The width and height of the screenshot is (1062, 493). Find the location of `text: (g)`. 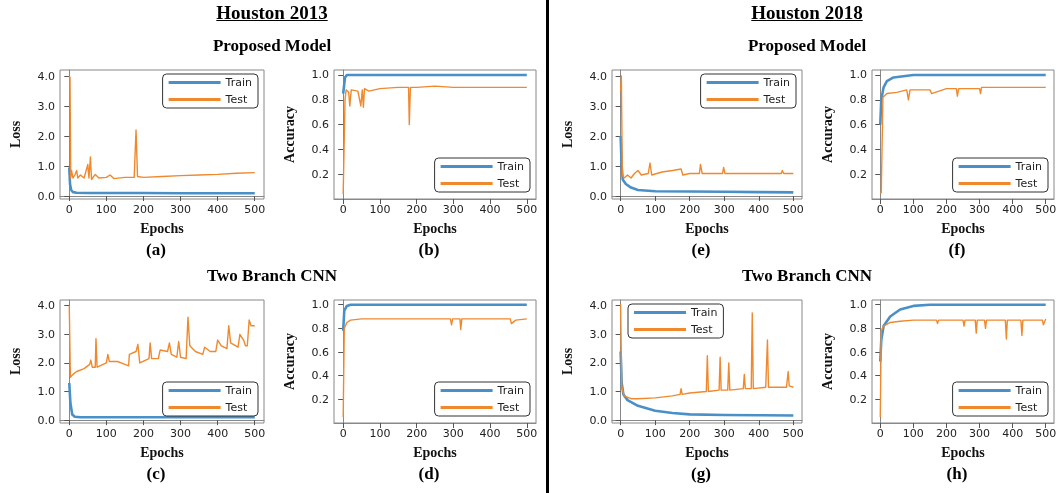

text: (g) is located at coordinates (701, 474).